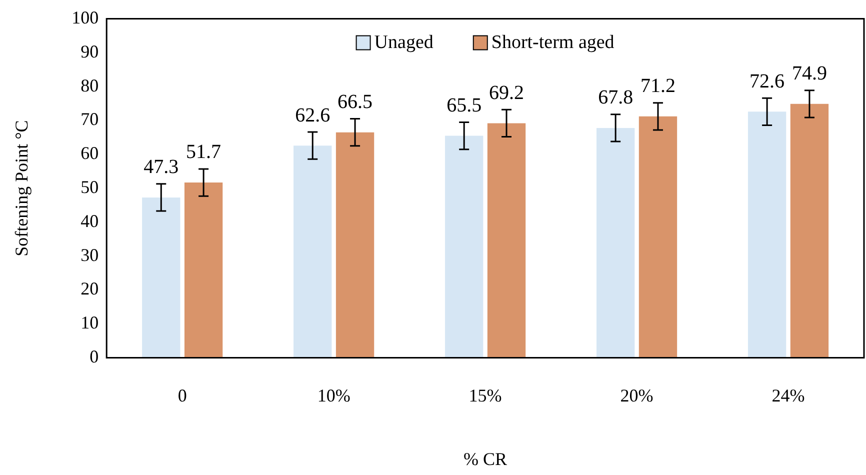 Image resolution: width=866 pixels, height=475 pixels. What do you see at coordinates (89, 187) in the screenshot?
I see `y-tick-label: 50` at bounding box center [89, 187].